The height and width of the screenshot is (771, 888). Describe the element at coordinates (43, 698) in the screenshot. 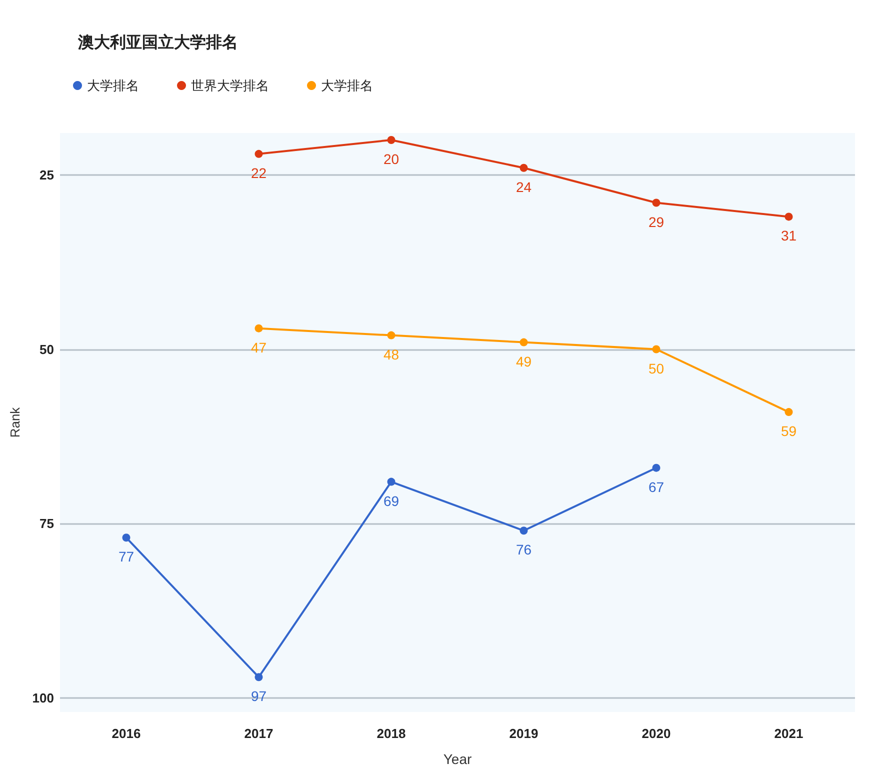

I see `y-tick-label: 100` at that location.